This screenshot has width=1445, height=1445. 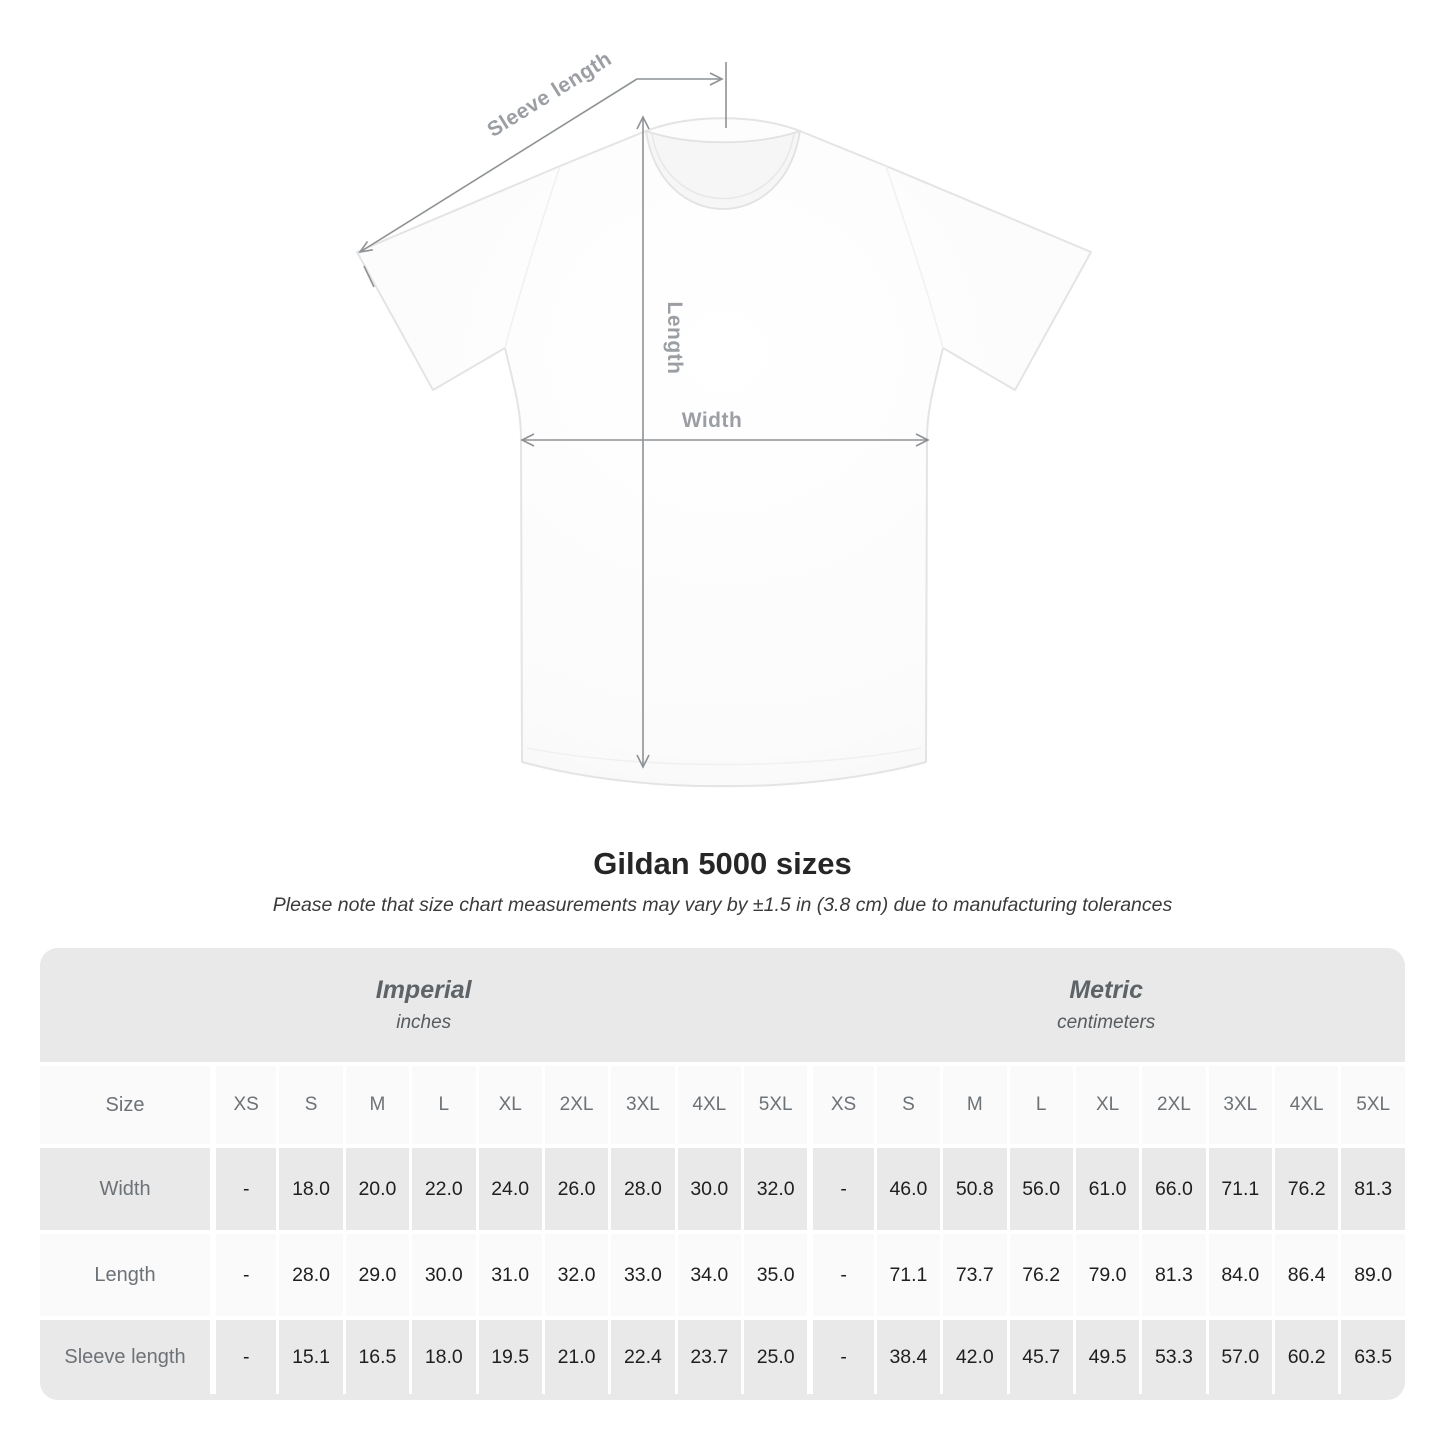 I want to click on metric-group-unit: centimeters, so click(x=1106, y=1022).